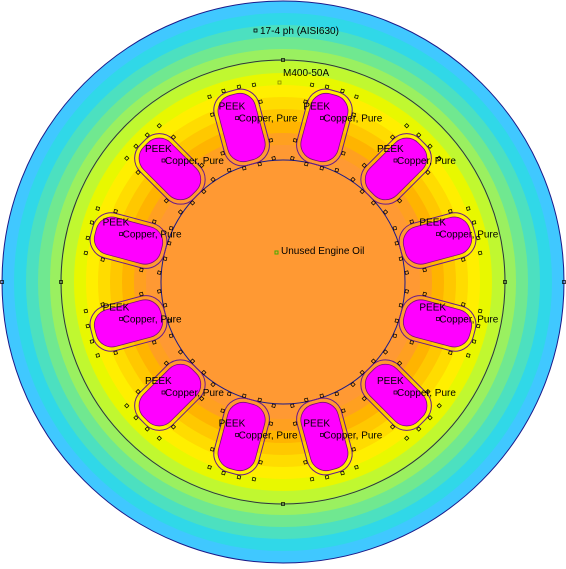 Image resolution: width=566 pixels, height=569 pixels. What do you see at coordinates (322, 251) in the screenshot?
I see `rotor-fluid-label: Unused Engine Oil` at bounding box center [322, 251].